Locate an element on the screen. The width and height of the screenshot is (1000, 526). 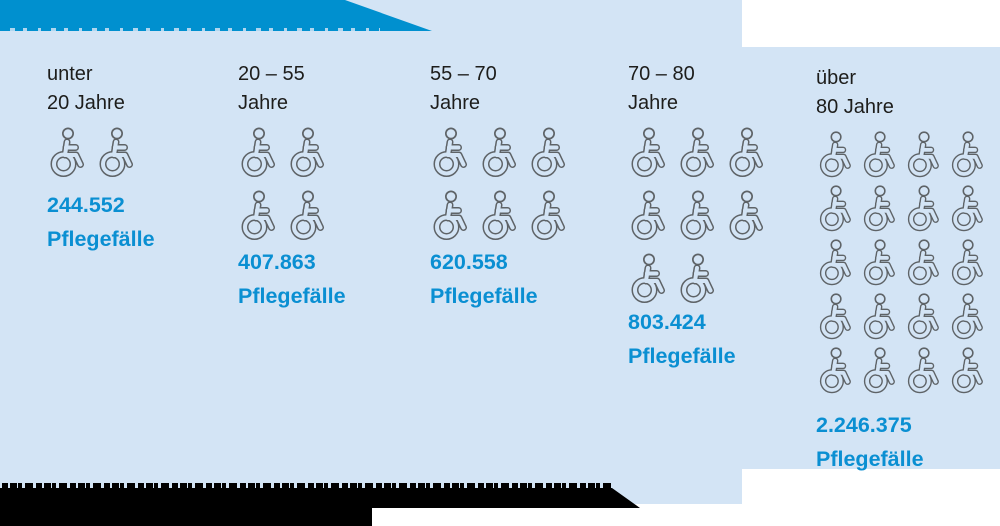
age-label-line1: 55 – 70 is located at coordinates (463, 74).